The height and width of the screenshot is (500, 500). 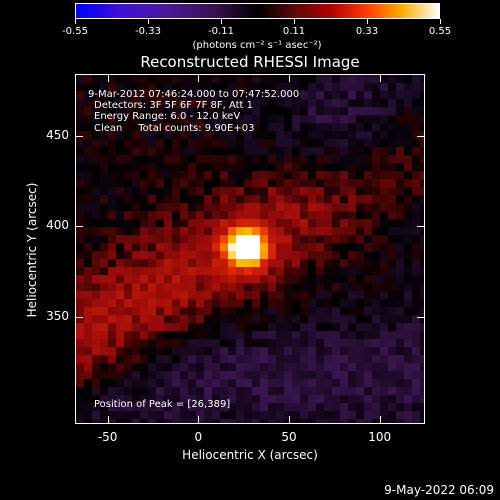 What do you see at coordinates (148, 31) in the screenshot?
I see `colorbar-tick-label: -0.33` at bounding box center [148, 31].